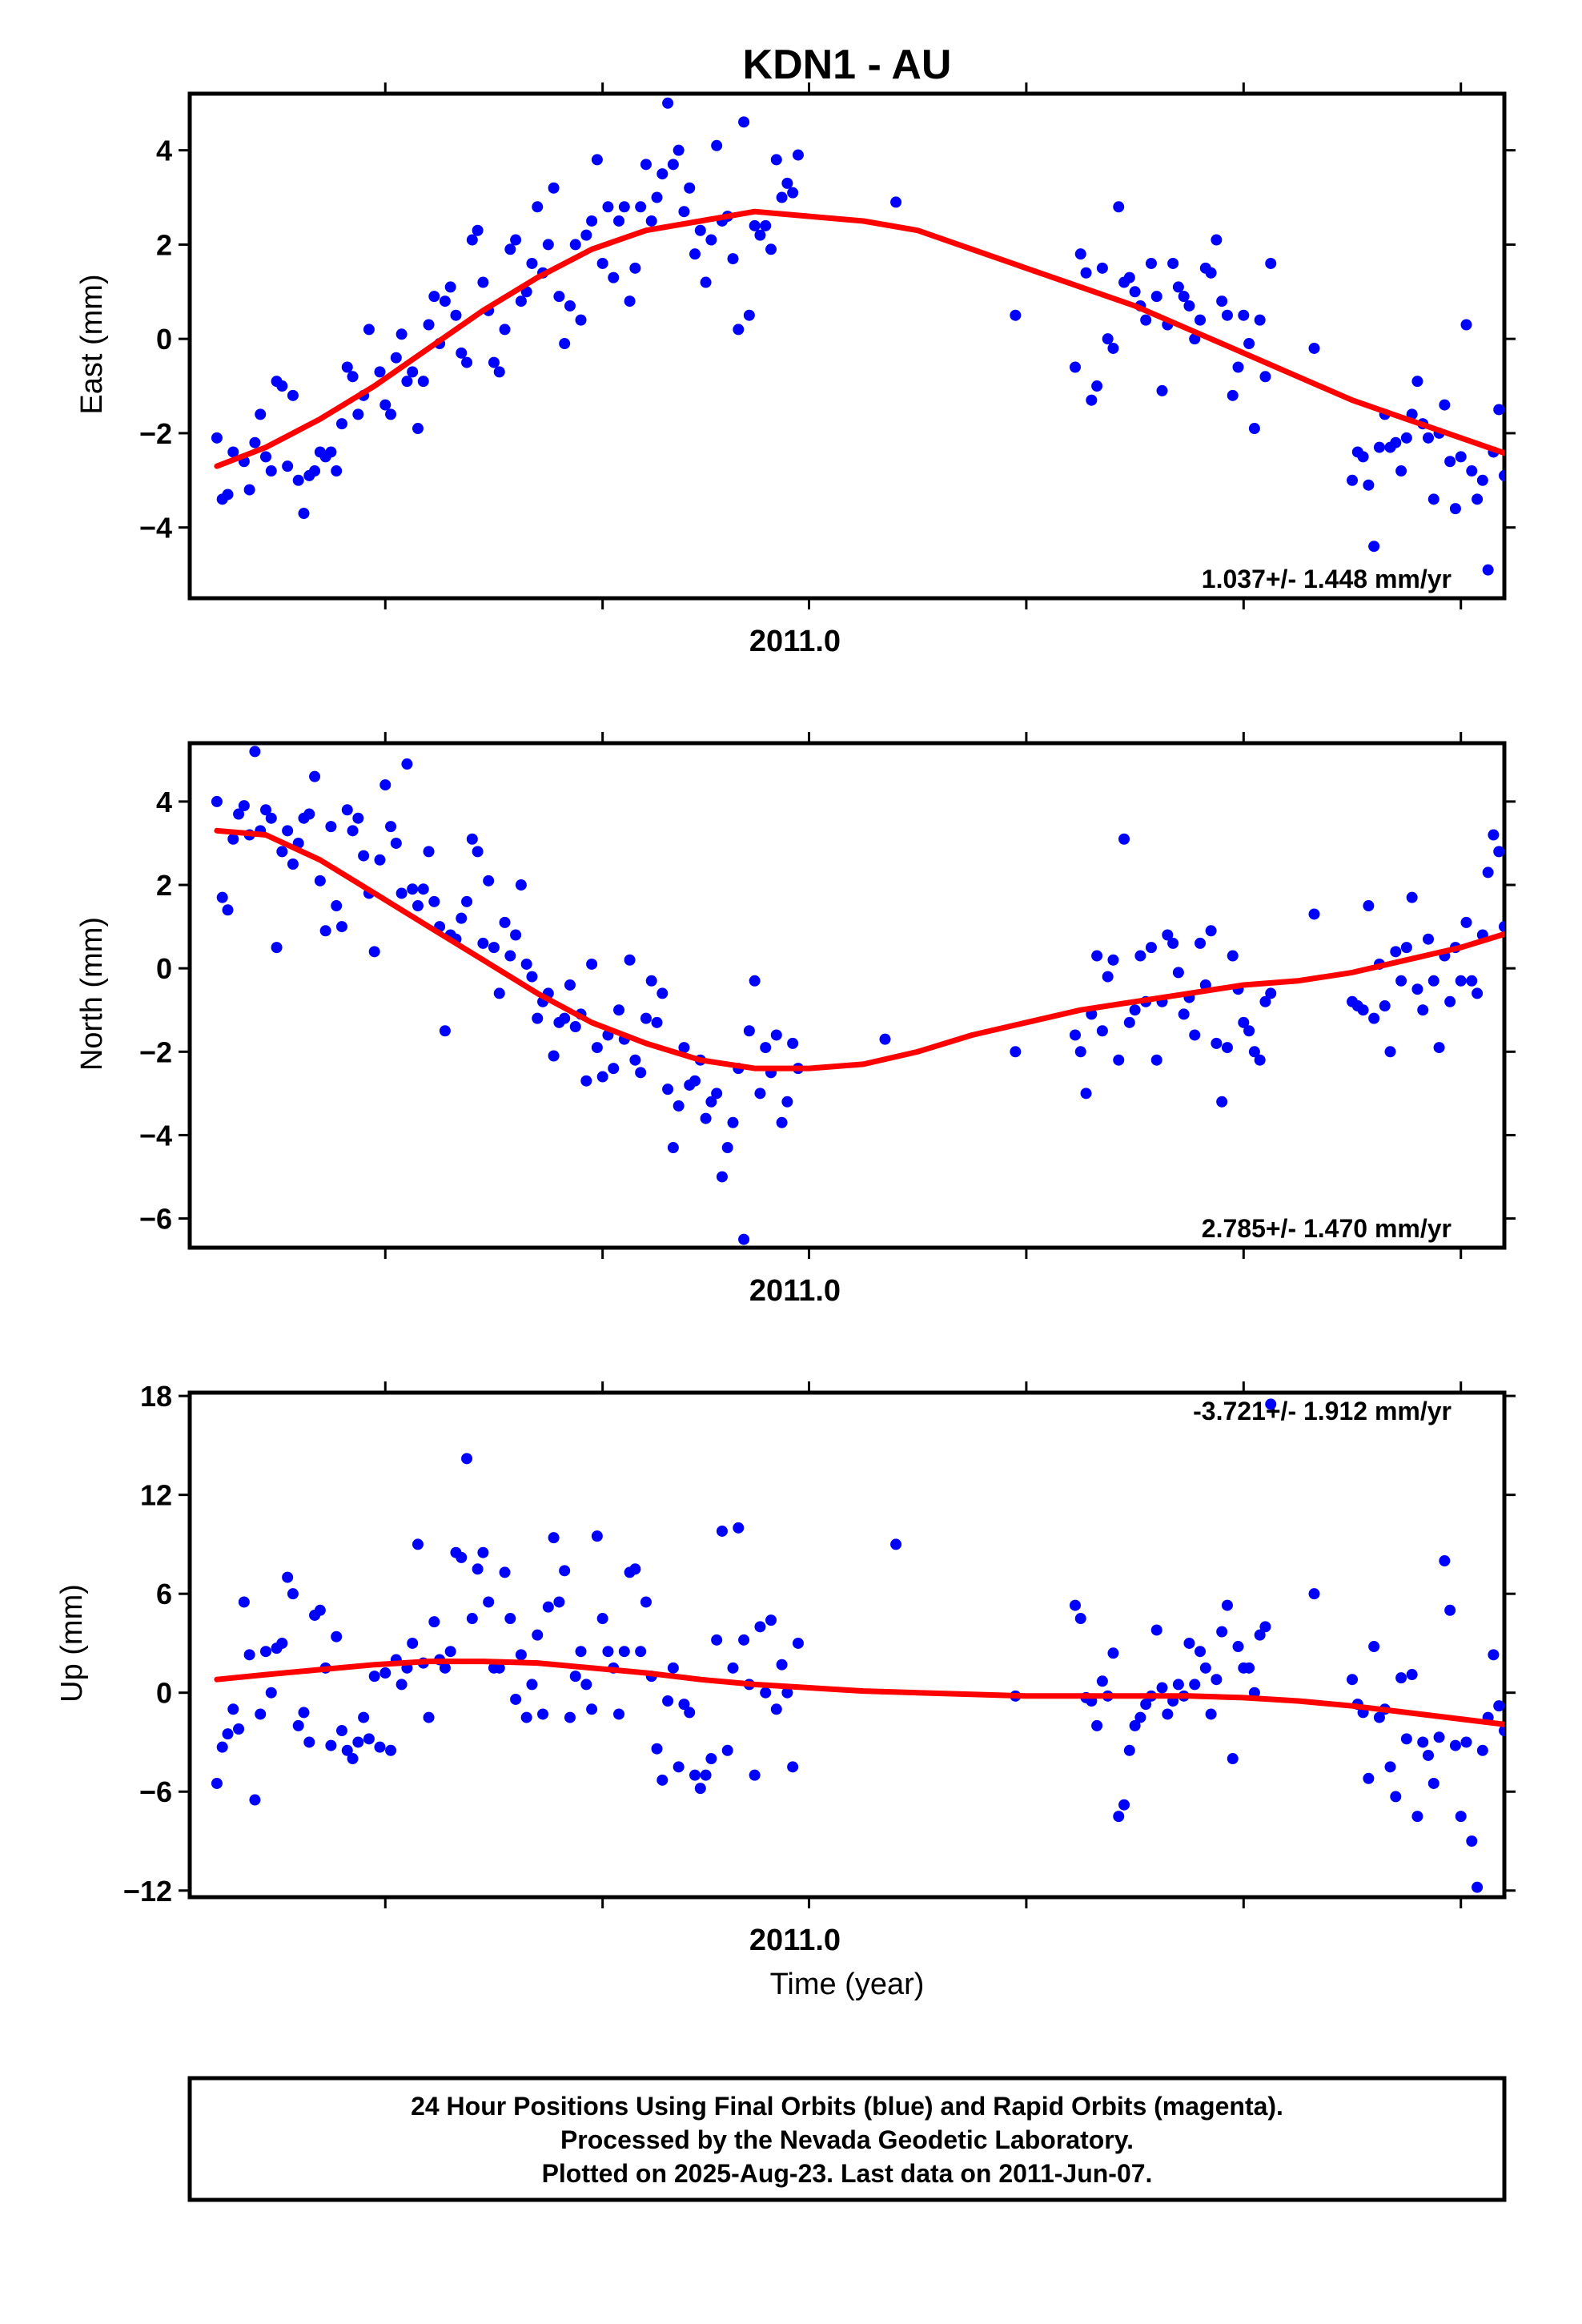  I want to click on east-ytick-label: 2, so click(164, 245).